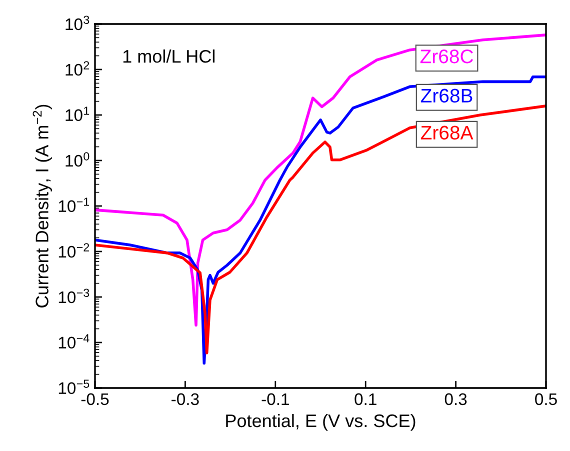 This screenshot has width=570, height=451. Describe the element at coordinates (546, 399) in the screenshot. I see `x-tick-label: 0.5` at that location.